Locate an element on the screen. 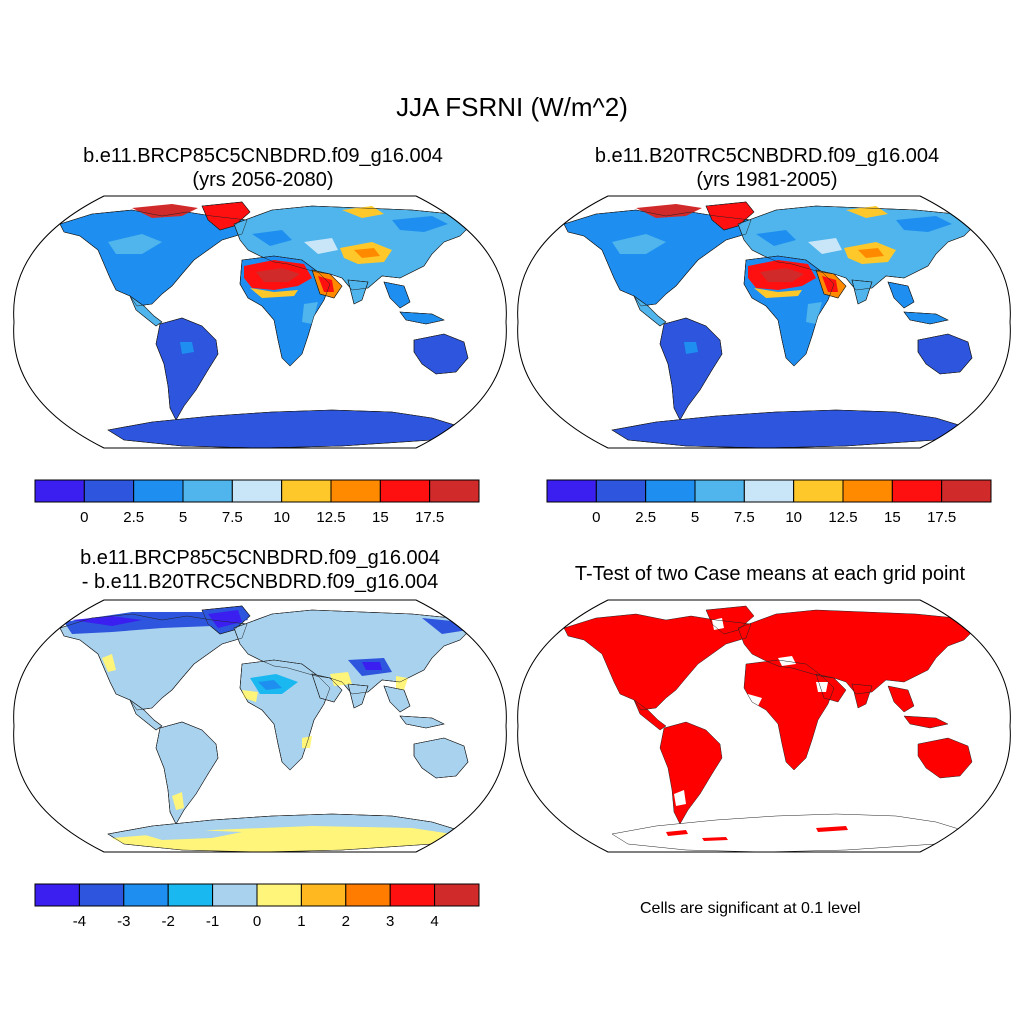 This screenshot has width=1024, height=1024. significance-note: Cells are significant at 0.1 level is located at coordinates (750, 908).